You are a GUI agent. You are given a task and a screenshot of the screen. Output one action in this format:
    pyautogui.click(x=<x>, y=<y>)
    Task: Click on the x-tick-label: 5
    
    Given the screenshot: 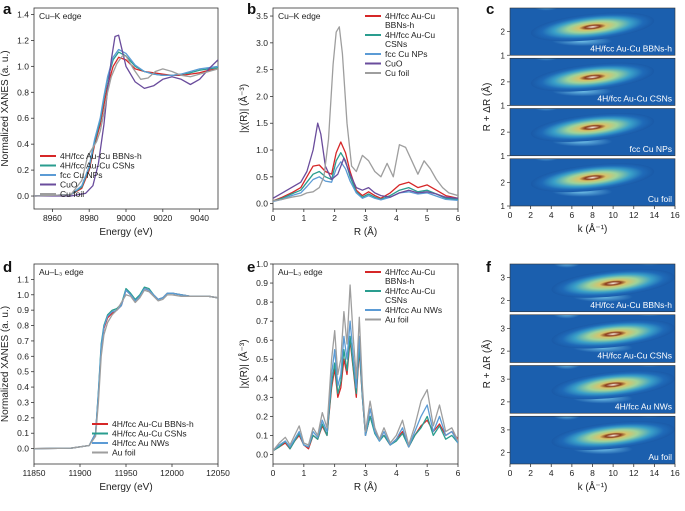 What is the action you would take?
    pyautogui.click(x=427, y=218)
    